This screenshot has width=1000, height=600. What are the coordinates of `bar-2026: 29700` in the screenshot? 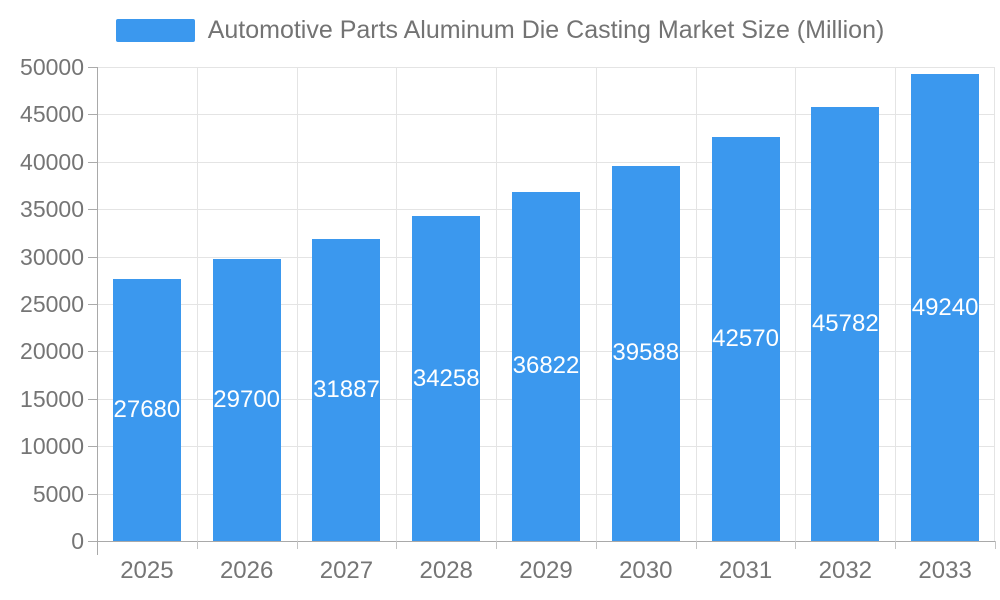 It's located at (246, 400).